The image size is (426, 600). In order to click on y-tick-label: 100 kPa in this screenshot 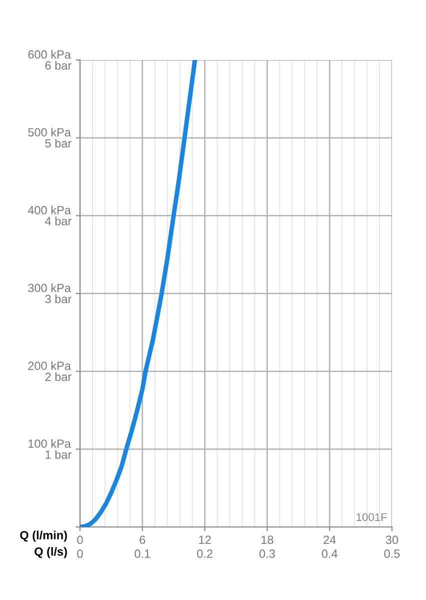, I will do `click(49, 443)`.